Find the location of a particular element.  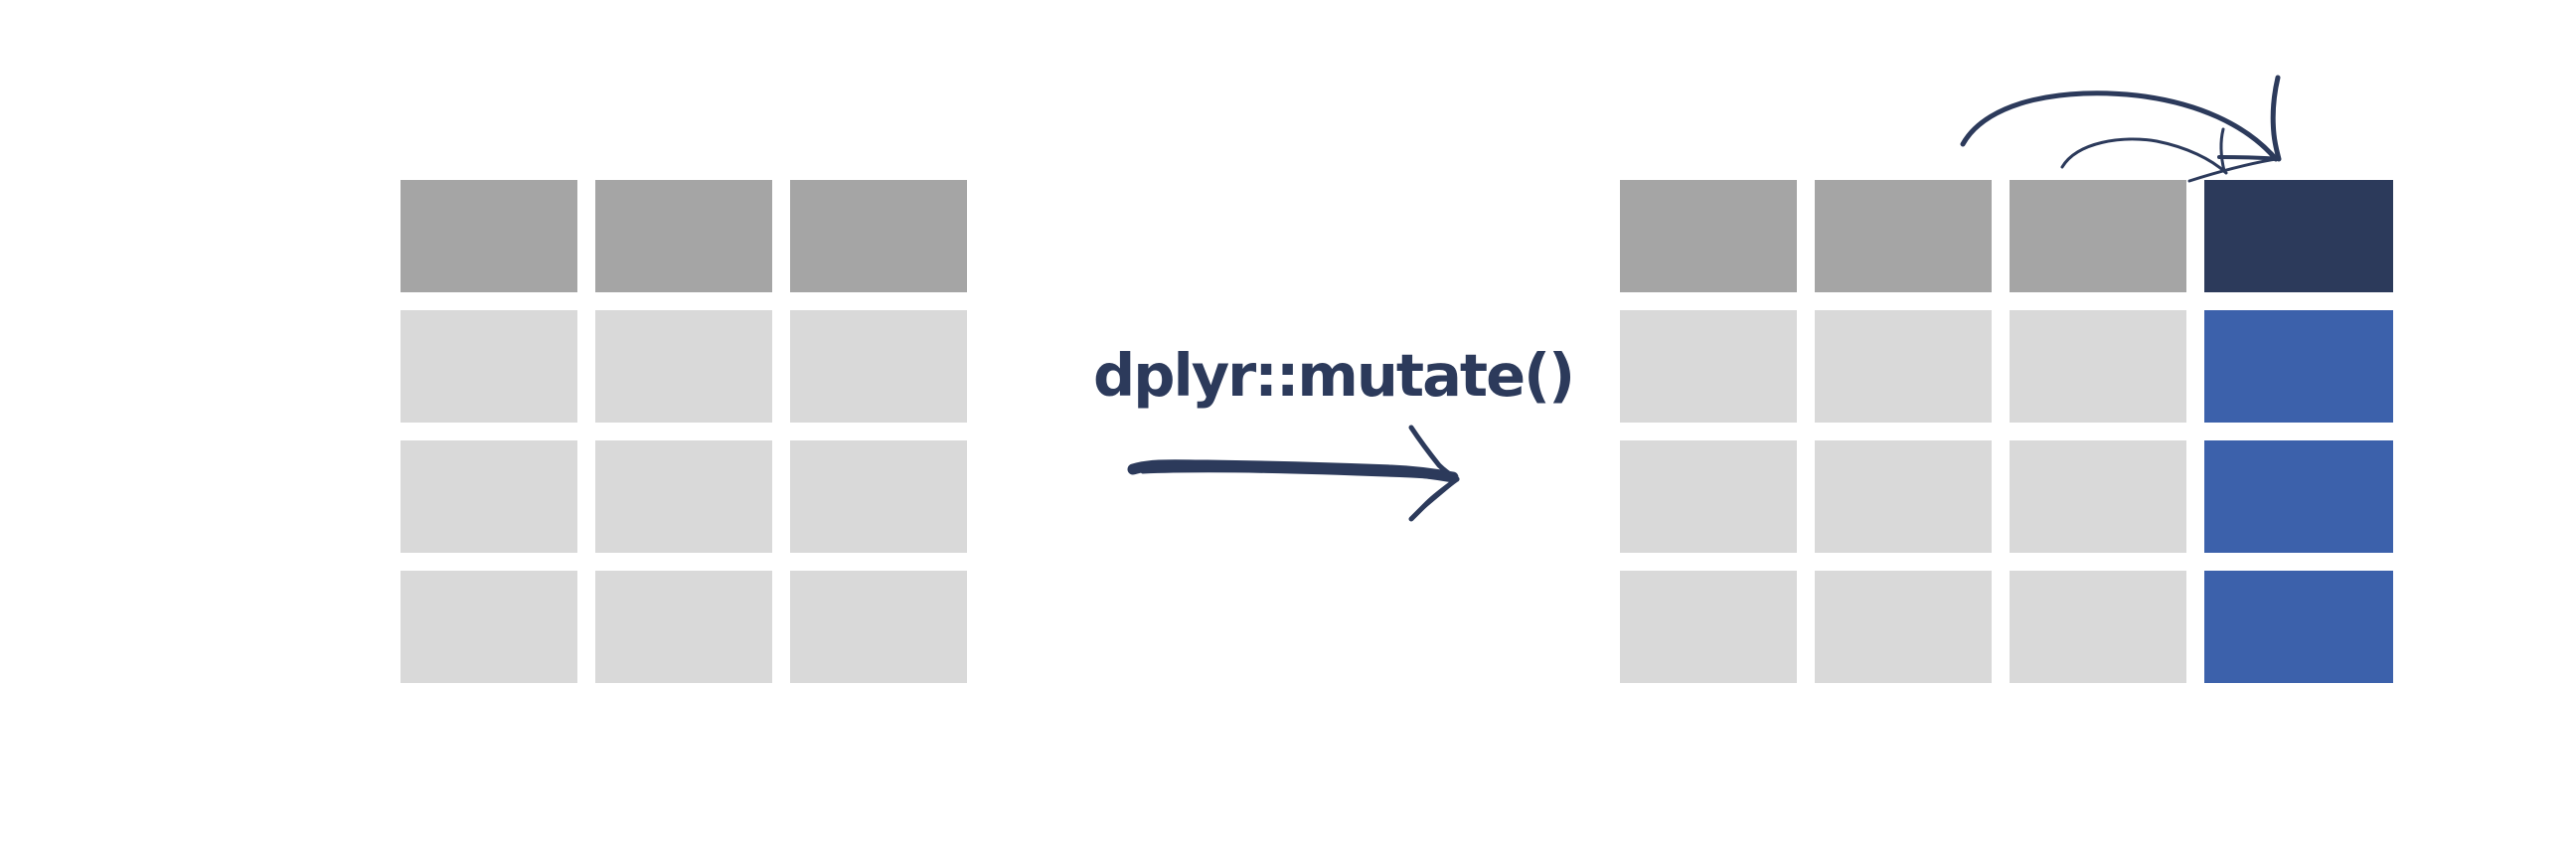

new-column-header-cell is located at coordinates (2298, 236).